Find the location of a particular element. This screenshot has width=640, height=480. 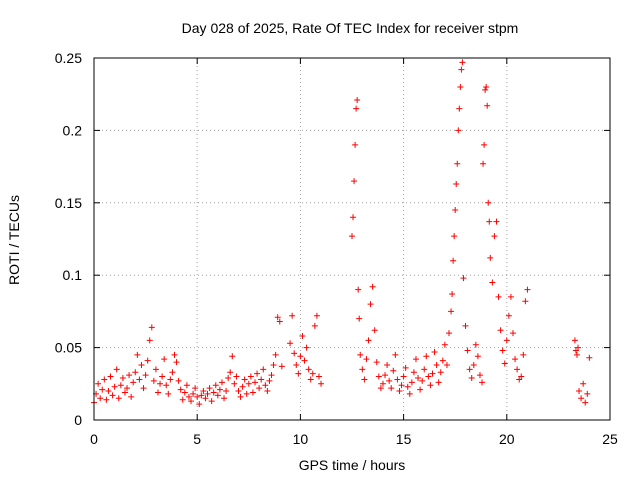

x-tick-label: 5 is located at coordinates (197, 439).